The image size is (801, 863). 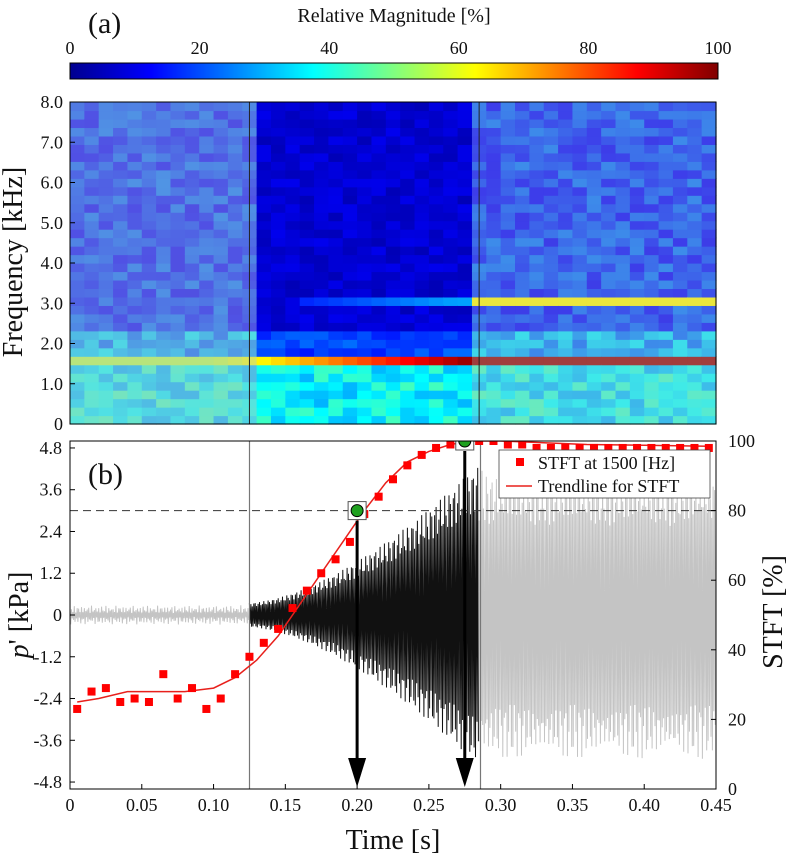 What do you see at coordinates (465, 444) in the screenshot?
I see `highlight-marker` at bounding box center [465, 444].